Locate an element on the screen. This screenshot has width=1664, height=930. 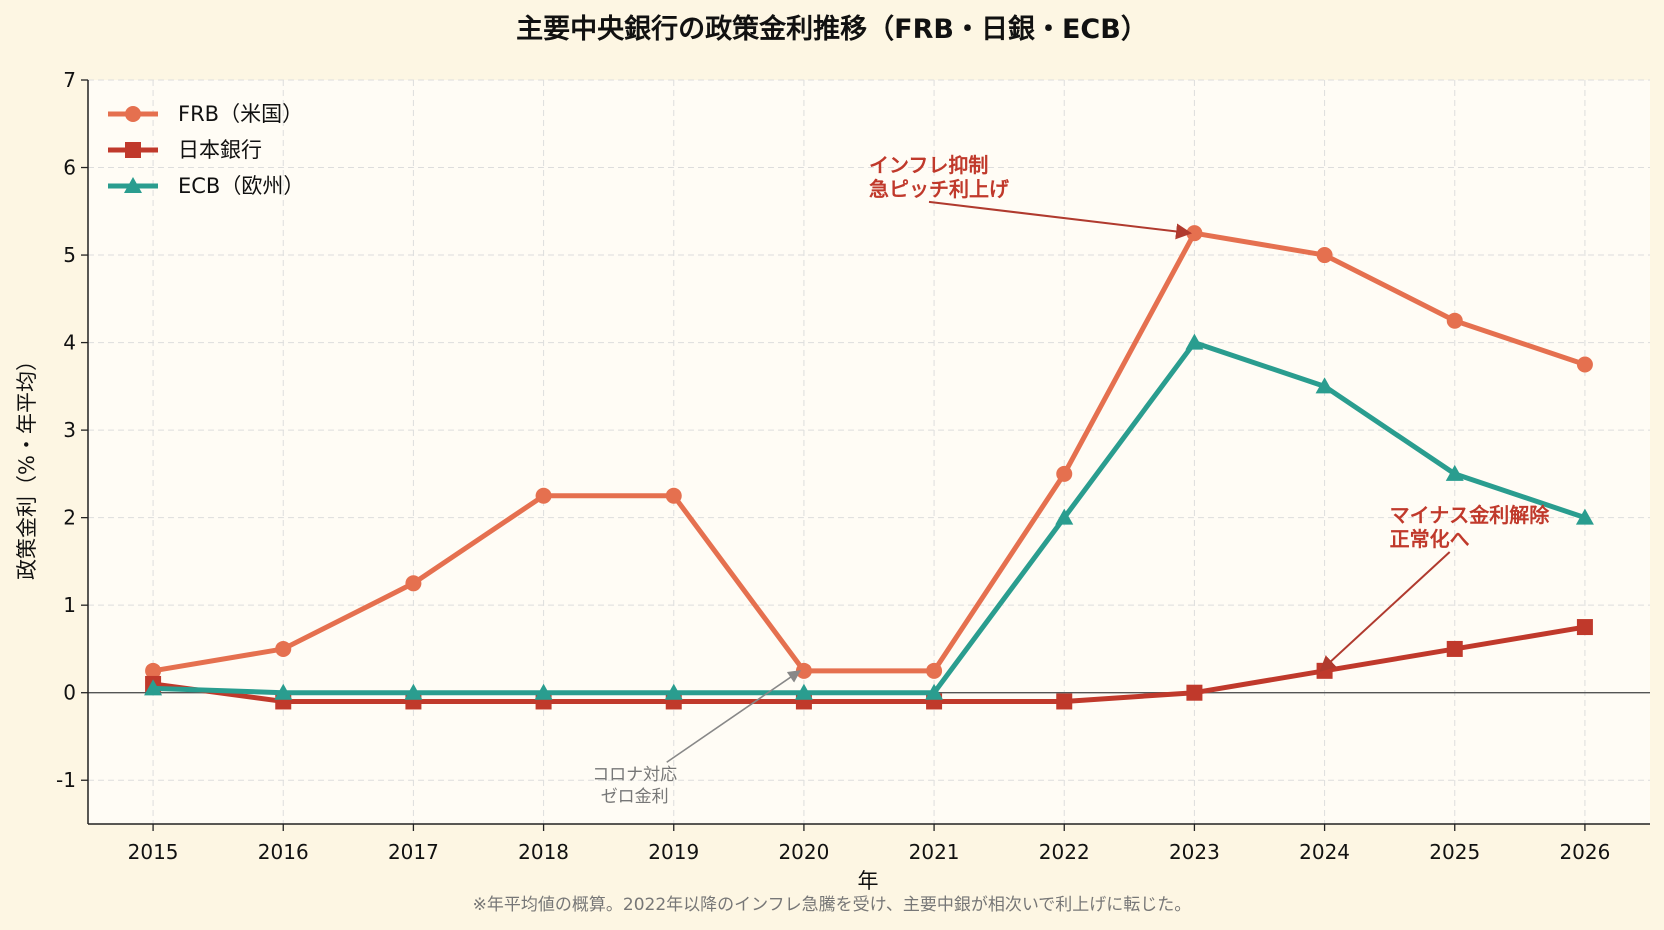
x-tick-label: 2021 is located at coordinates (934, 852).